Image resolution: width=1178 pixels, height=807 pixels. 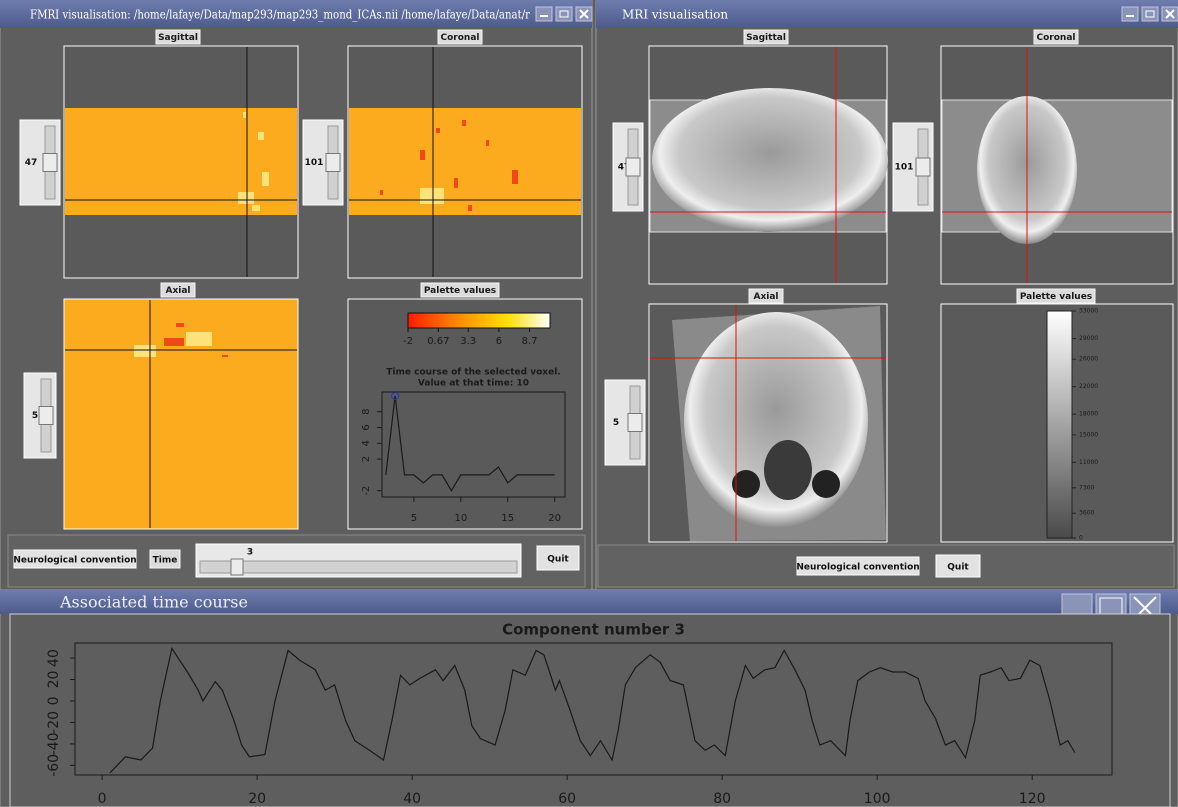 What do you see at coordinates (366, 427) in the screenshot?
I see `y-tick-label: 6` at bounding box center [366, 427].